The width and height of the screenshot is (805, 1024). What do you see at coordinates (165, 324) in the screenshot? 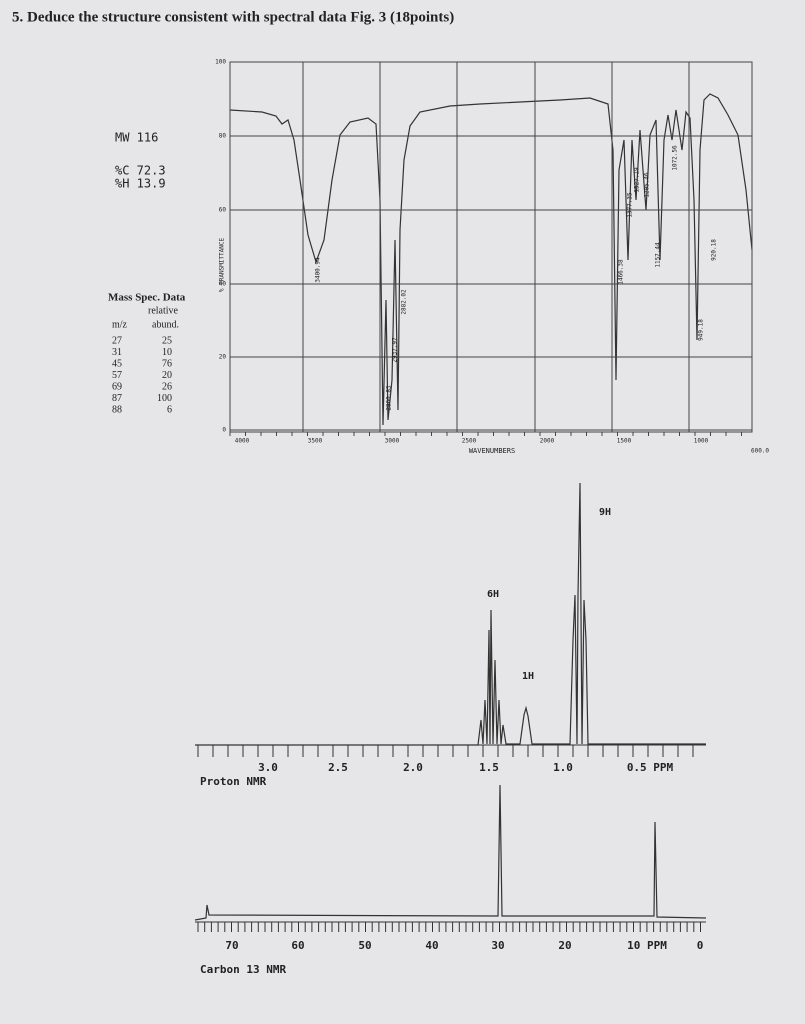
I see `mass-spec-header: abund.` at bounding box center [165, 324].